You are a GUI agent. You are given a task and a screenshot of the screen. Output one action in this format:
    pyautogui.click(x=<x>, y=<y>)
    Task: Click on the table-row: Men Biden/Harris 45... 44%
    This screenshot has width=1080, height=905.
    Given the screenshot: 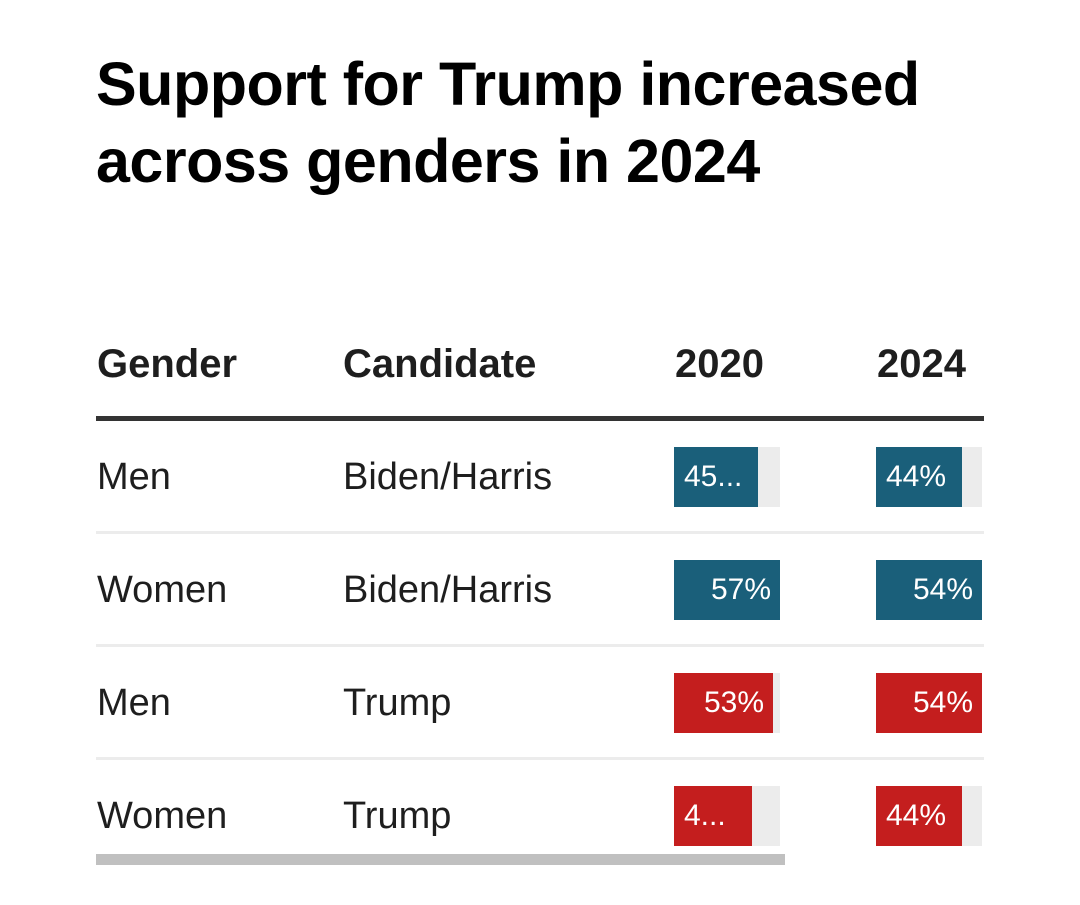 What is the action you would take?
    pyautogui.click(x=540, y=477)
    